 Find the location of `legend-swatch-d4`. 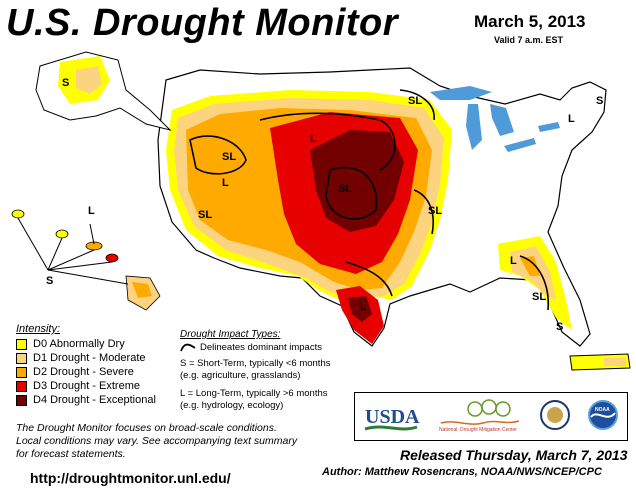

legend-swatch-d4 is located at coordinates (21, 400).